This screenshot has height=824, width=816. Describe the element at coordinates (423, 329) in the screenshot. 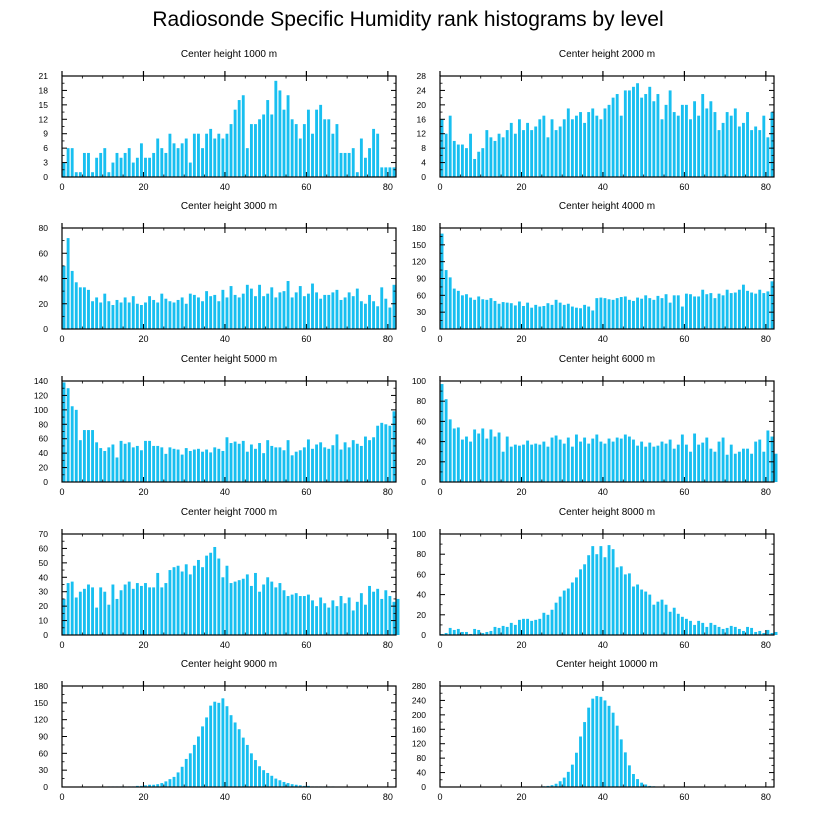

I see `y-tick-label: 0` at that location.